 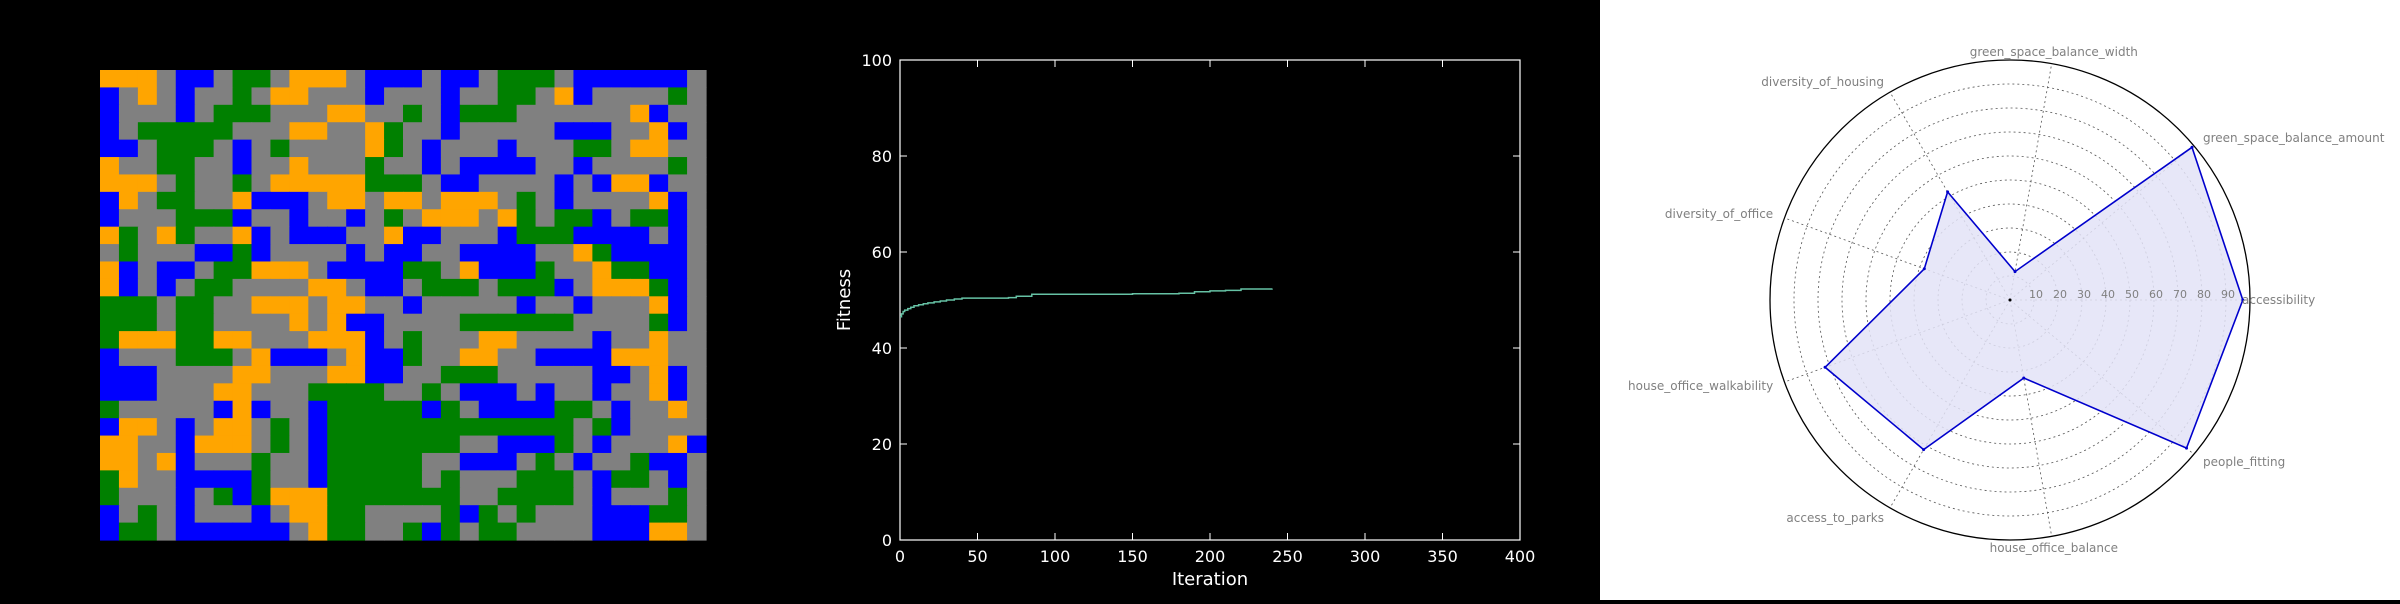 What do you see at coordinates (2156, 294) in the screenshot?
I see `radial-tick-label: 60` at bounding box center [2156, 294].